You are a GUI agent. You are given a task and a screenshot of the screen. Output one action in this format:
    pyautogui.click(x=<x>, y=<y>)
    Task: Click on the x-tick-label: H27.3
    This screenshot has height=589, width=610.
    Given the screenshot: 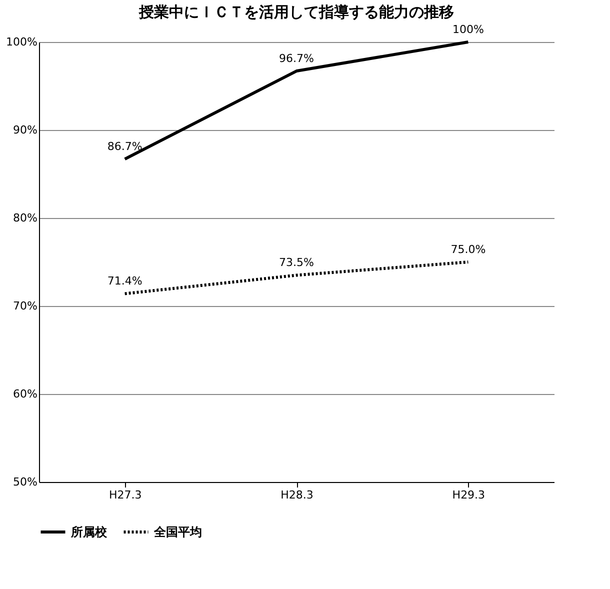 What is the action you would take?
    pyautogui.click(x=125, y=495)
    